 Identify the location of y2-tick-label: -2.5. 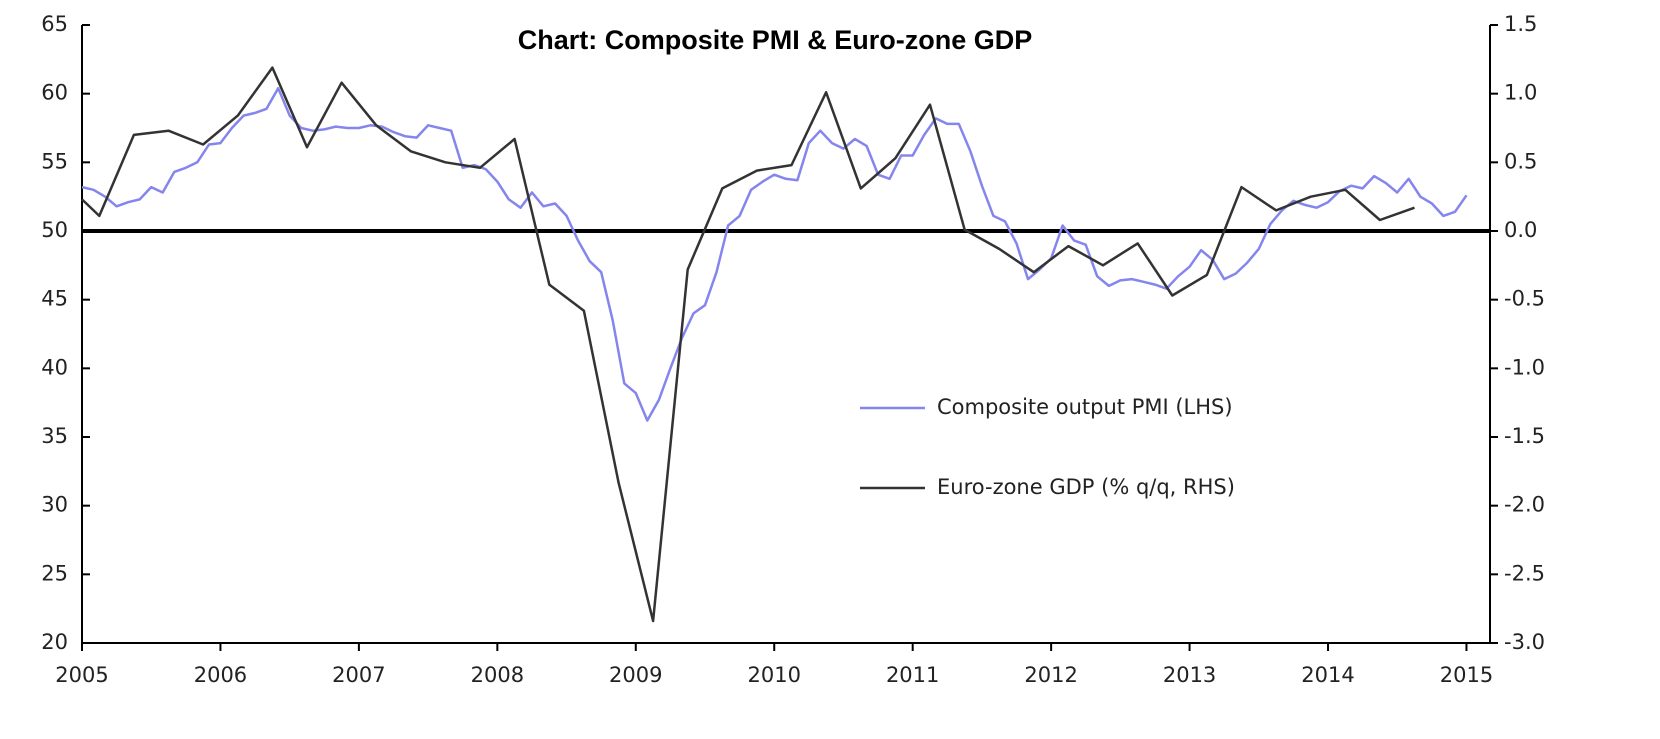
(1524, 573).